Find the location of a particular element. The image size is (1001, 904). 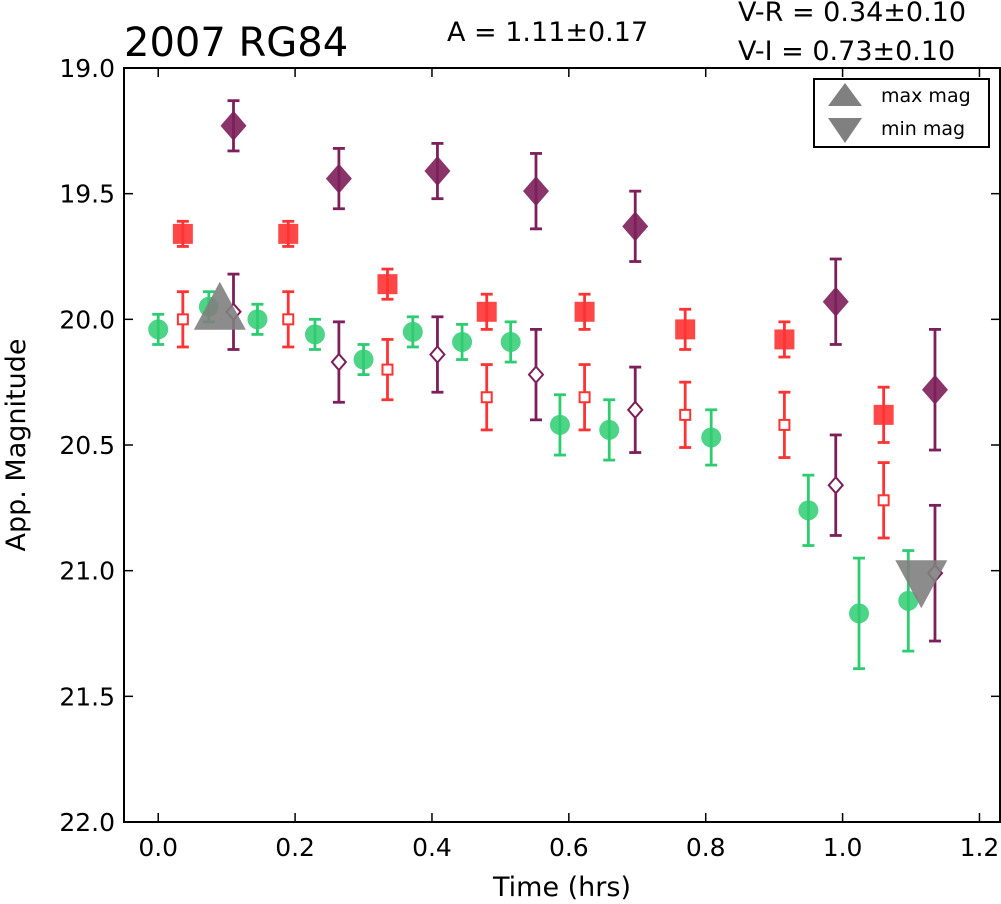

legend-label-min: min mag is located at coordinates (923, 129).